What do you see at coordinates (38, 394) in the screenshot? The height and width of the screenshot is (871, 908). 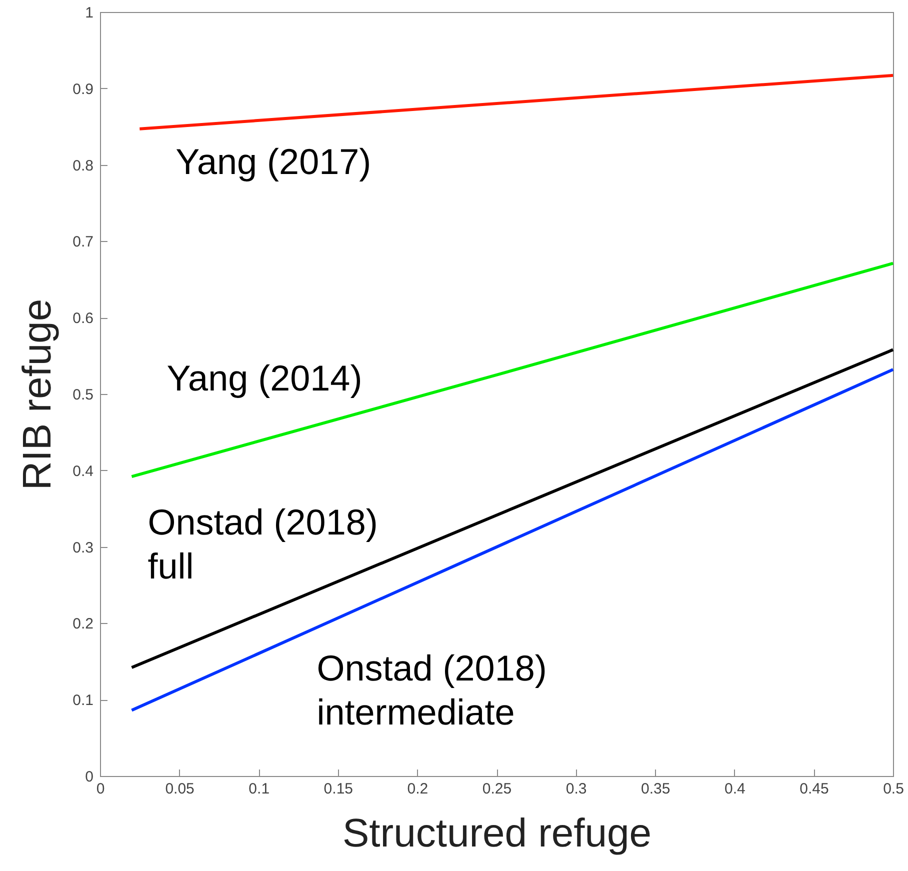 I see `y-axis-title: RIB refuge` at bounding box center [38, 394].